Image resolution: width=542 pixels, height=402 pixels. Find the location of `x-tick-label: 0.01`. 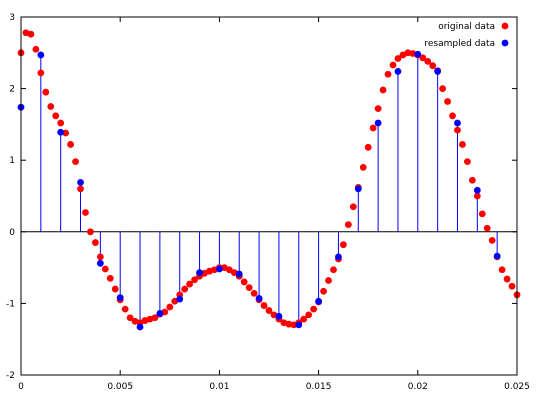

x-tick-label: 0.01 is located at coordinates (219, 387).